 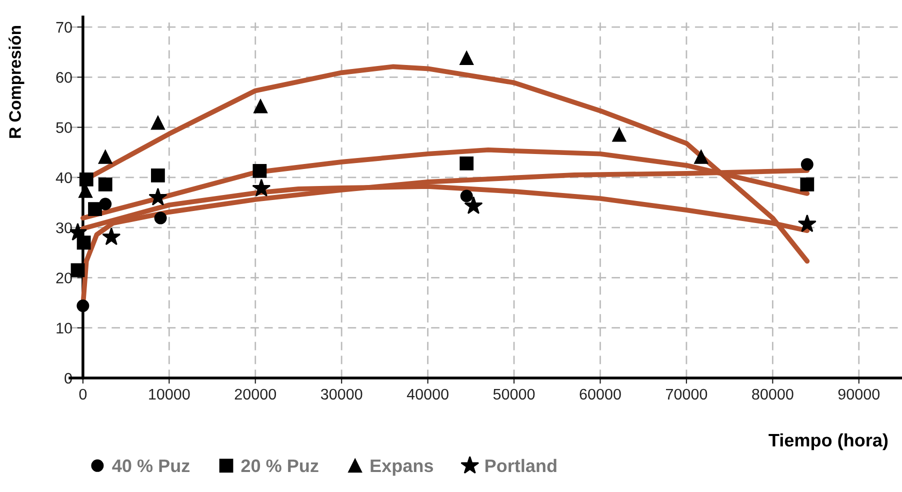 What do you see at coordinates (427, 394) in the screenshot?
I see `x-tick-label: 40000` at bounding box center [427, 394].